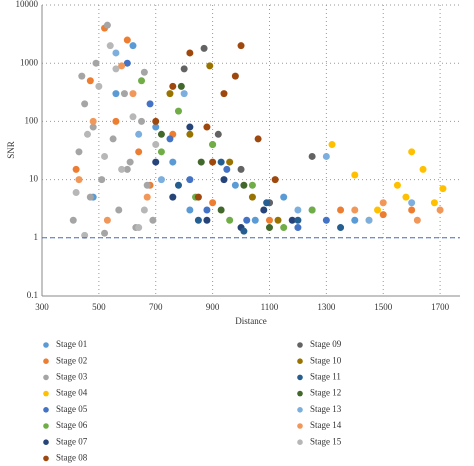 Image resolution: width=474 pixels, height=466 pixels. I want to click on legend-label: Stage 10, so click(326, 360).